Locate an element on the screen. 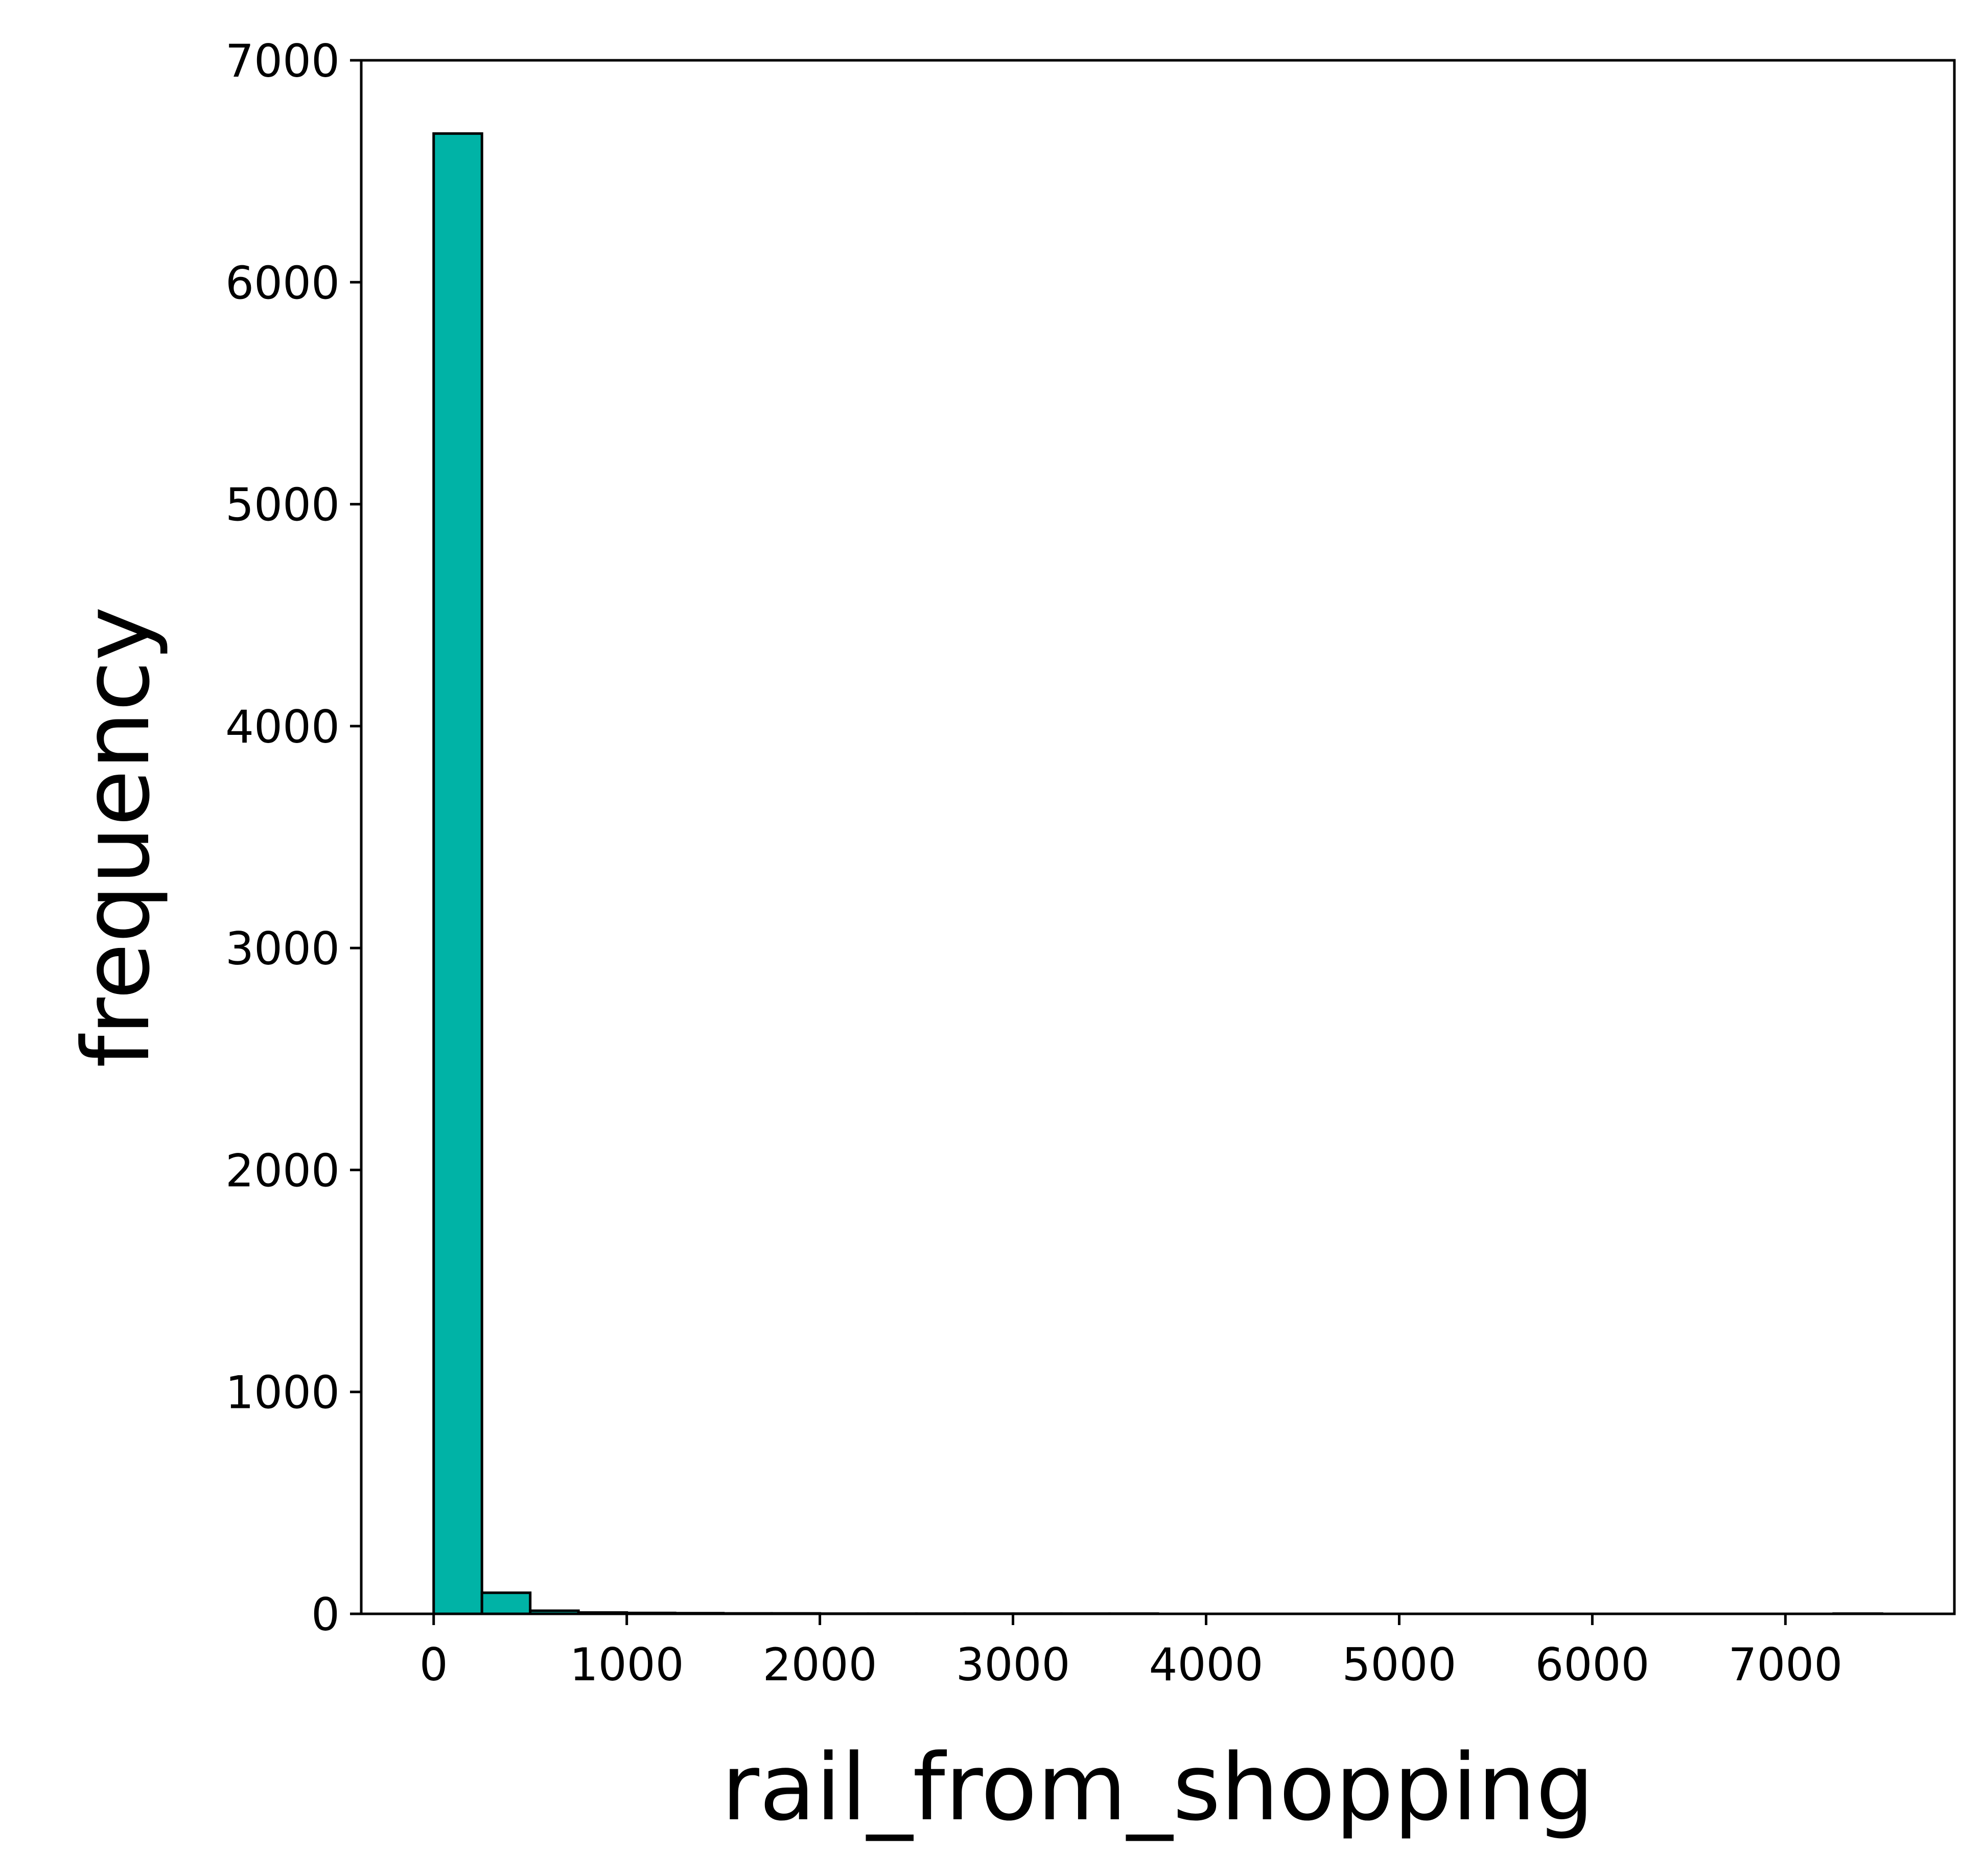 Image resolution: width=1983 pixels, height=1876 pixels. x-tick-label: 5000 is located at coordinates (1399, 1664).